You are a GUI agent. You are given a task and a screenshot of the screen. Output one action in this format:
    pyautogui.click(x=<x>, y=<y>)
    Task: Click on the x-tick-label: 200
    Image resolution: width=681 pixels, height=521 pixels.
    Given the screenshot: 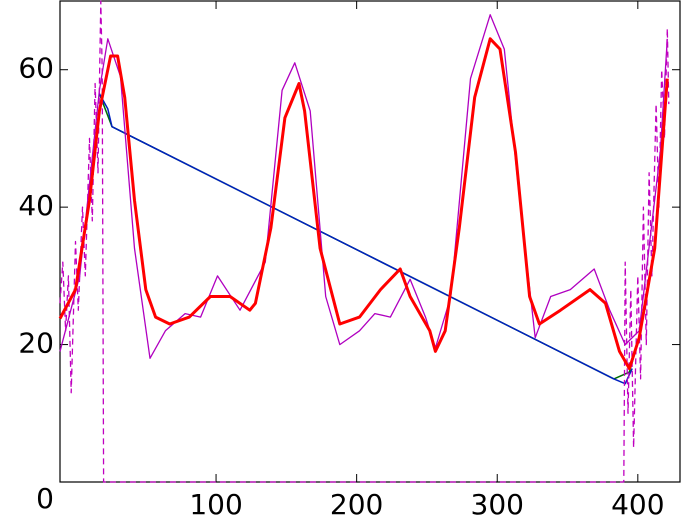 What is the action you would take?
    pyautogui.click(x=356, y=504)
    